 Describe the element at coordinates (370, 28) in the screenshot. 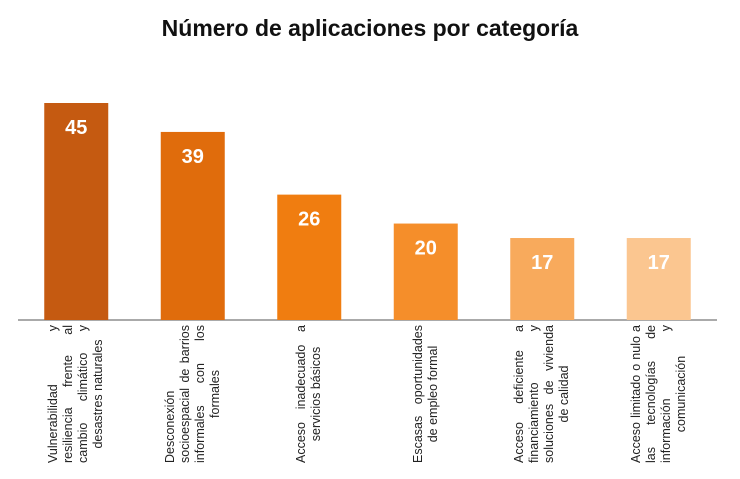

I see `chart-title: Número de aplicaciones por categoría` at that location.